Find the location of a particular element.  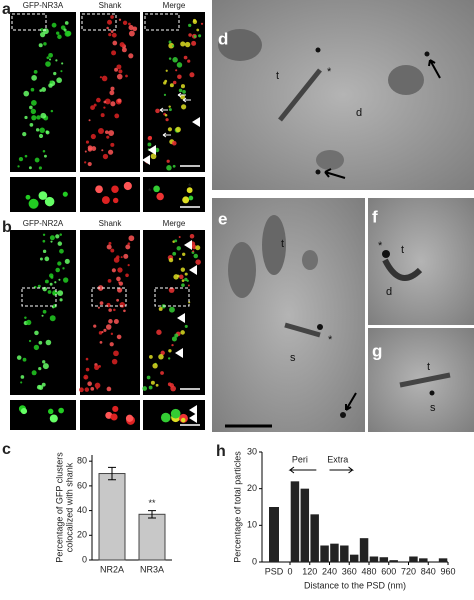

x-tick-label: 120 is located at coordinates (309, 571).